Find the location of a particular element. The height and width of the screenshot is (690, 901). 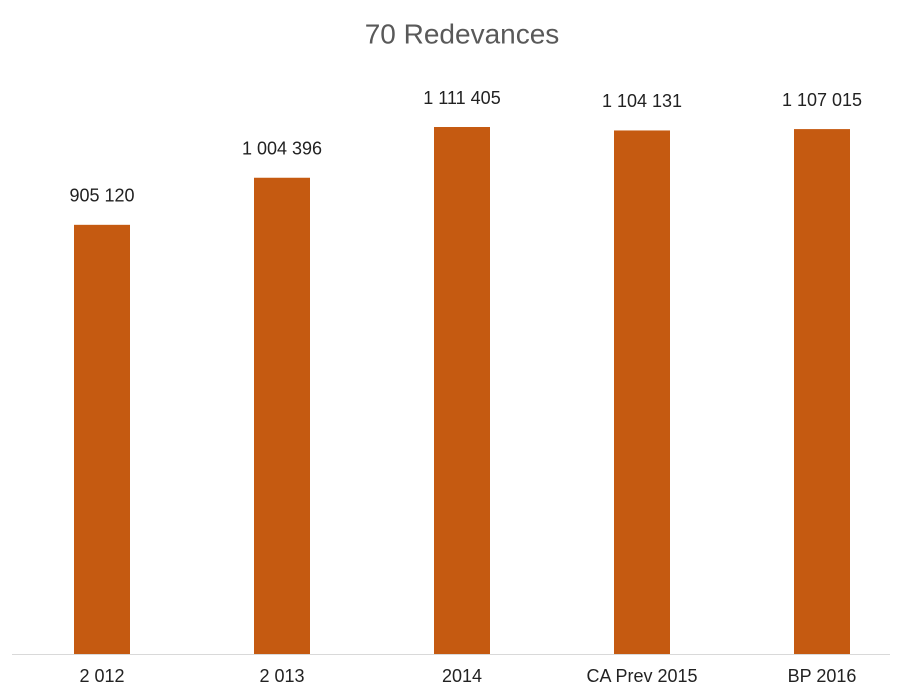

x-tick-label: 2014 is located at coordinates (462, 676).